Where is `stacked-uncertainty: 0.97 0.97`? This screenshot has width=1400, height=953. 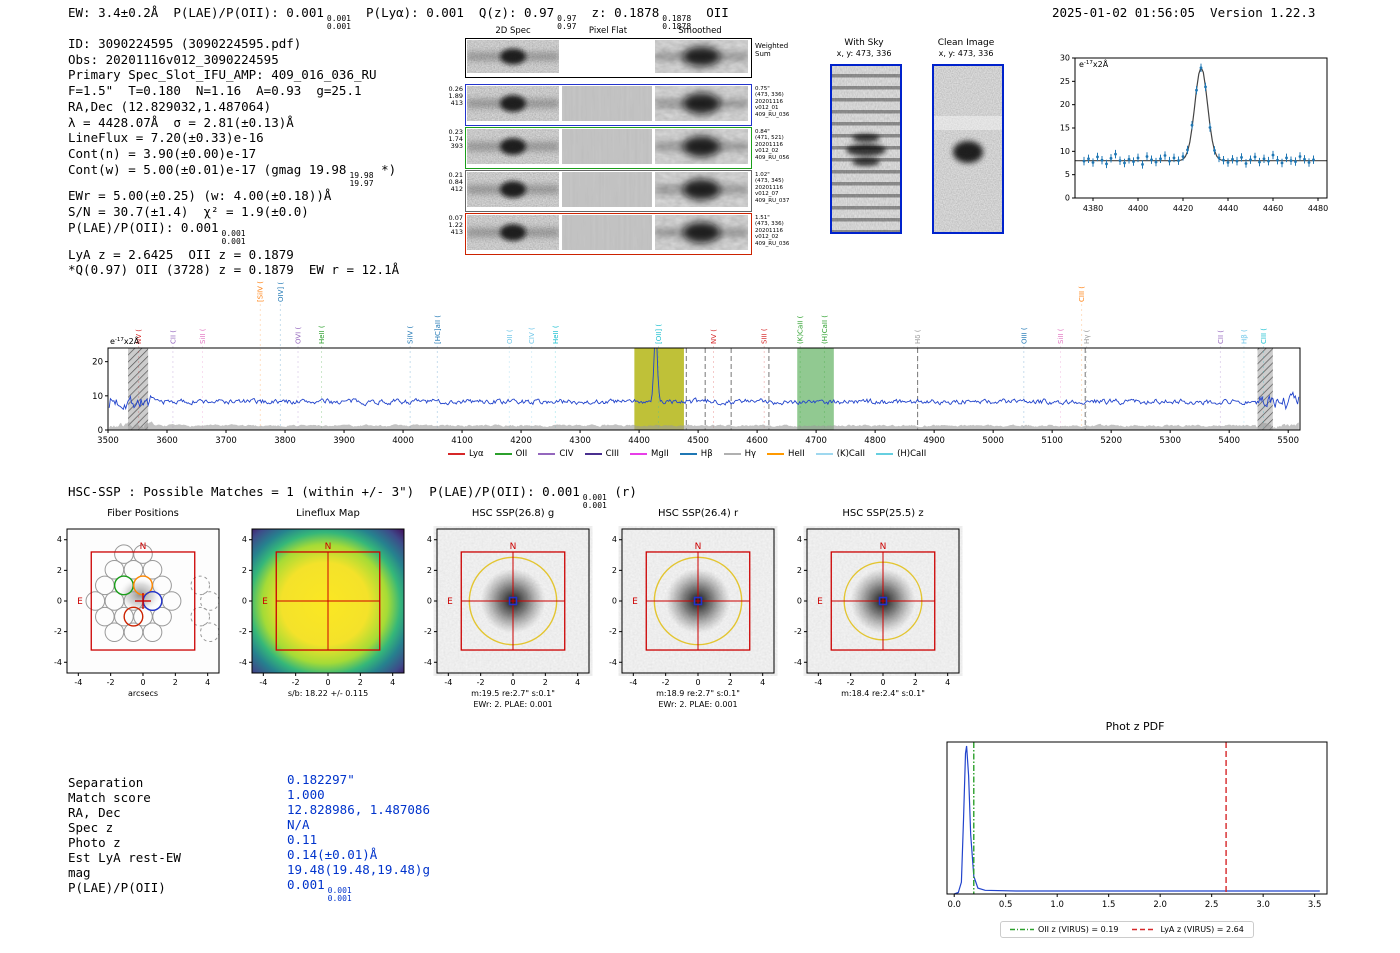
stacked-uncertainty: 0.97 0.97 is located at coordinates (567, 23).